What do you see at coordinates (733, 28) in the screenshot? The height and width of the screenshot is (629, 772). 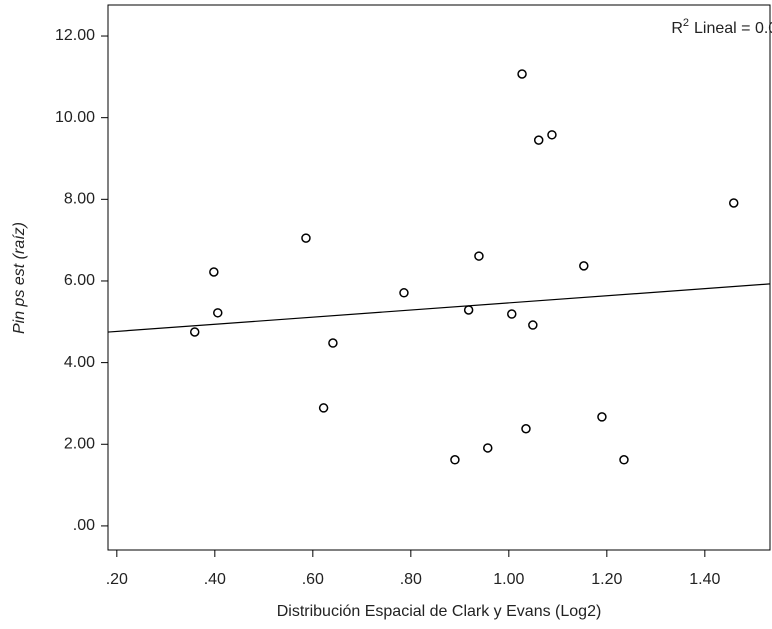 I see `annotation-text: Lineal = 0.010` at bounding box center [733, 28].